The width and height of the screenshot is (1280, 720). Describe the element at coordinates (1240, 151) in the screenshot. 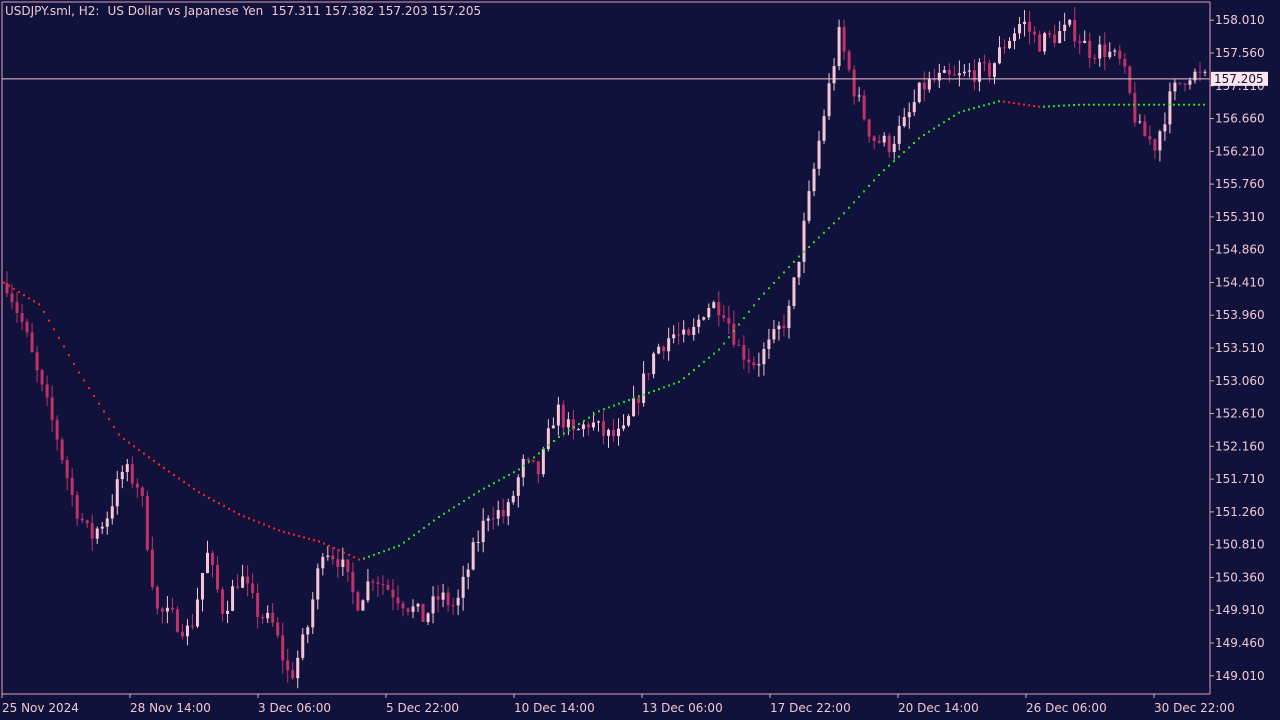

I see `y-tick-label: 156.210` at that location.